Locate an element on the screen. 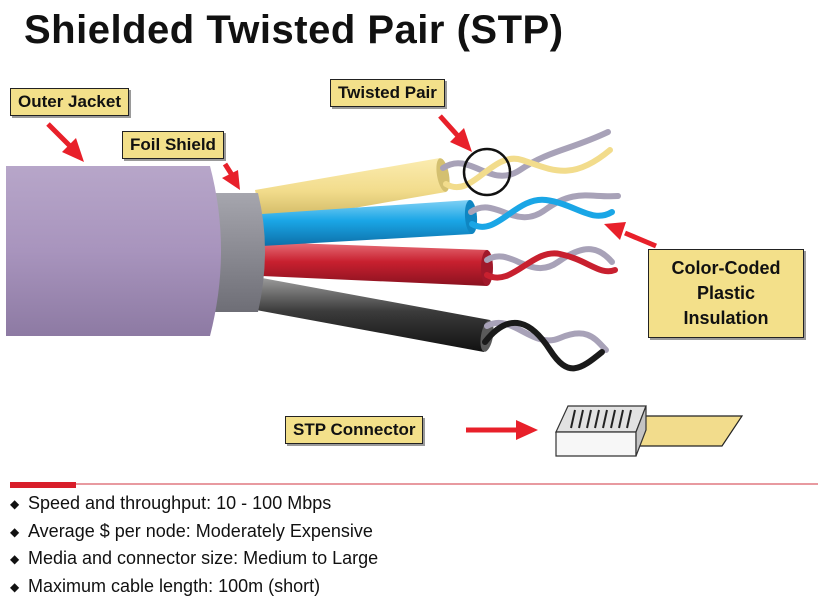 The width and height of the screenshot is (835, 614). label-line: Color-Coded is located at coordinates (726, 268).